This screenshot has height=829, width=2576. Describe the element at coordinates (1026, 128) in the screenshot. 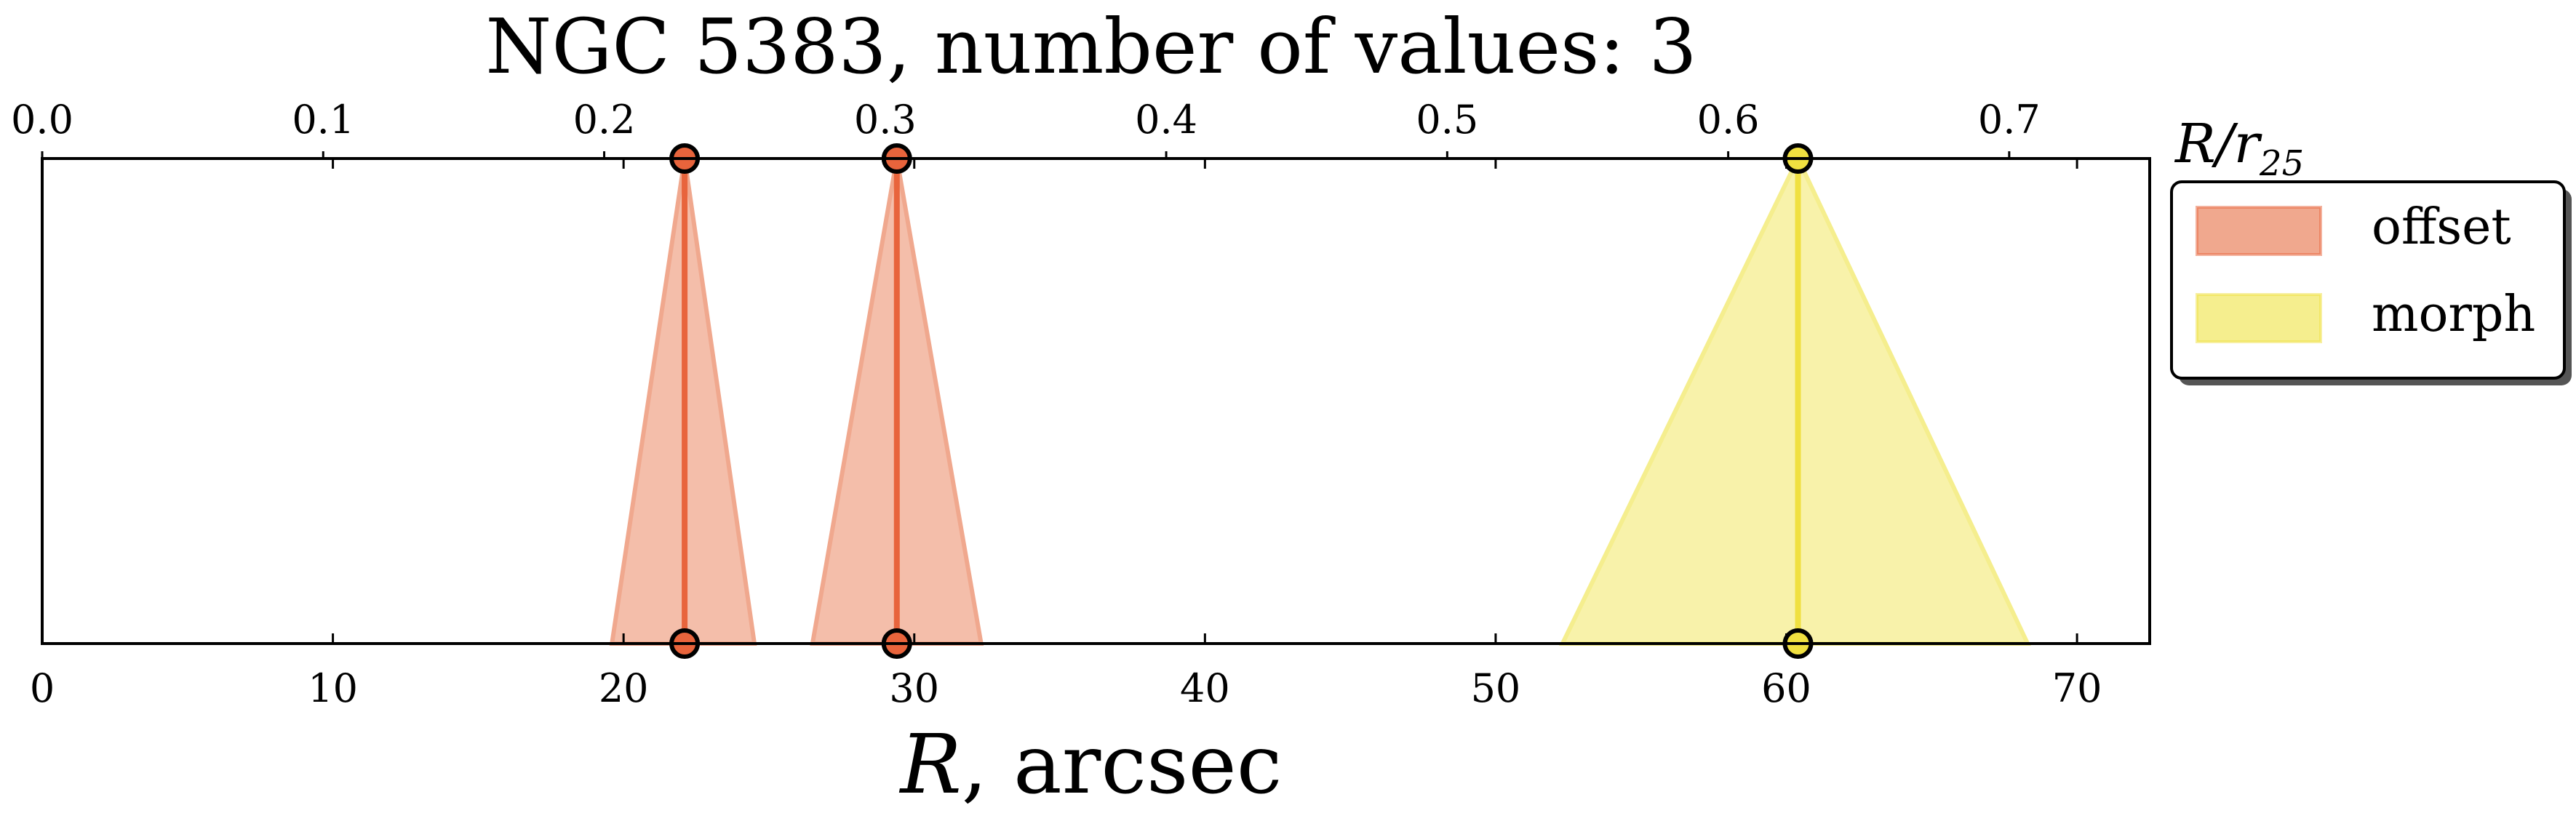

I see `top-axis: 0.0 0.1 0.2 0.3 0.4 0.5 0.6 0.7` at that location.